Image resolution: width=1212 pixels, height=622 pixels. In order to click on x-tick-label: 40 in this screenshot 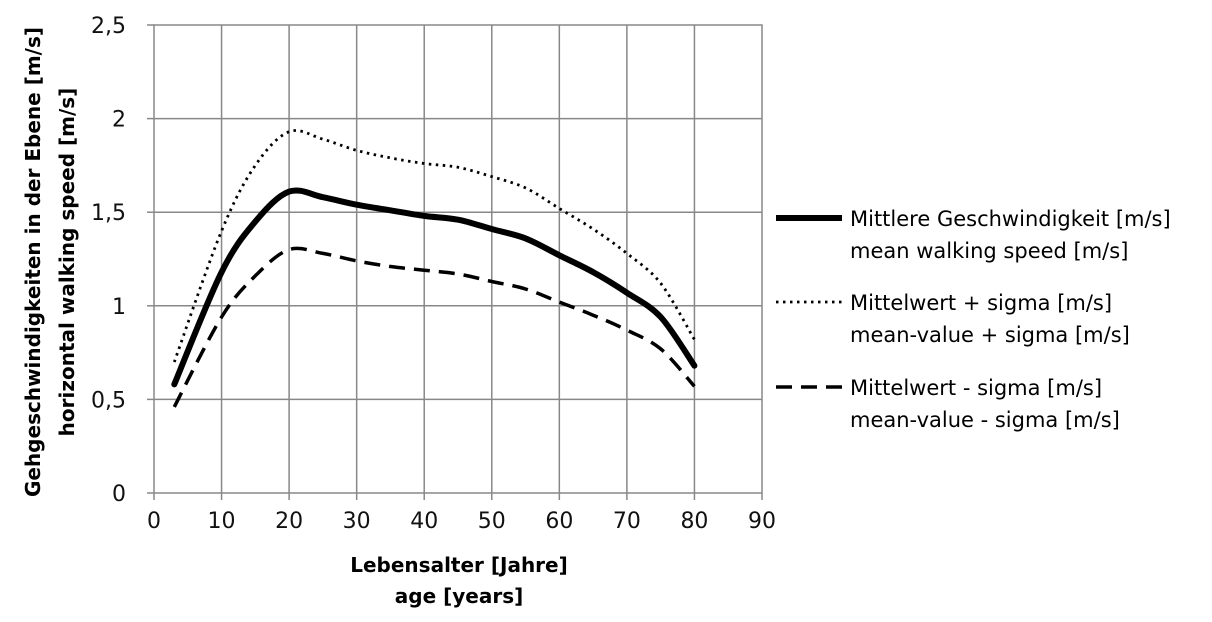, I will do `click(424, 521)`.